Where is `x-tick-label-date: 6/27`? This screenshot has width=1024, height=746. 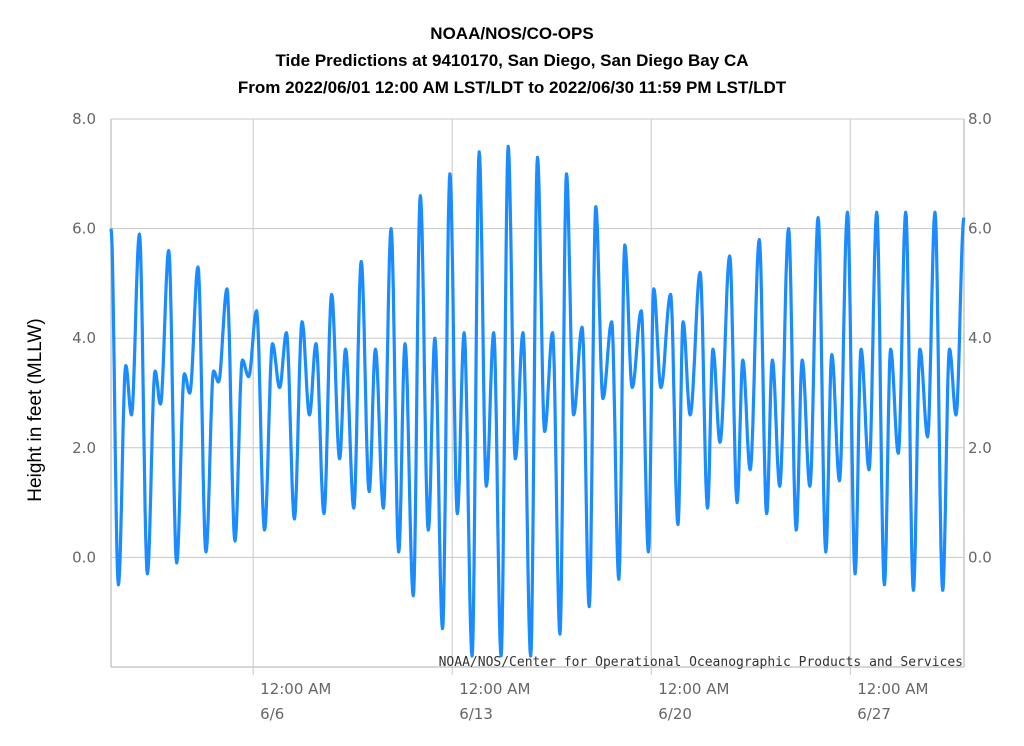
x-tick-label-date: 6/27 is located at coordinates (874, 714).